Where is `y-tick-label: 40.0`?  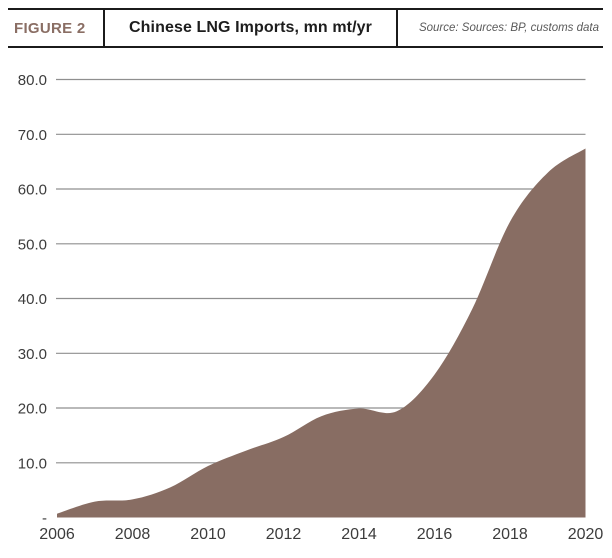 y-tick-label: 40.0 is located at coordinates (32, 299).